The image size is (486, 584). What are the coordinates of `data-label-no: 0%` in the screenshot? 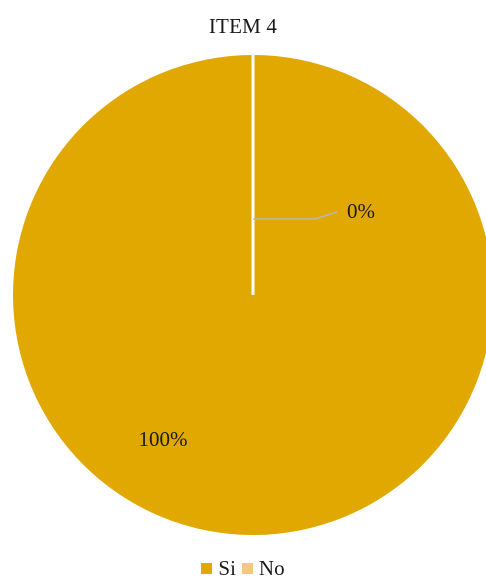 It's located at (361, 211).